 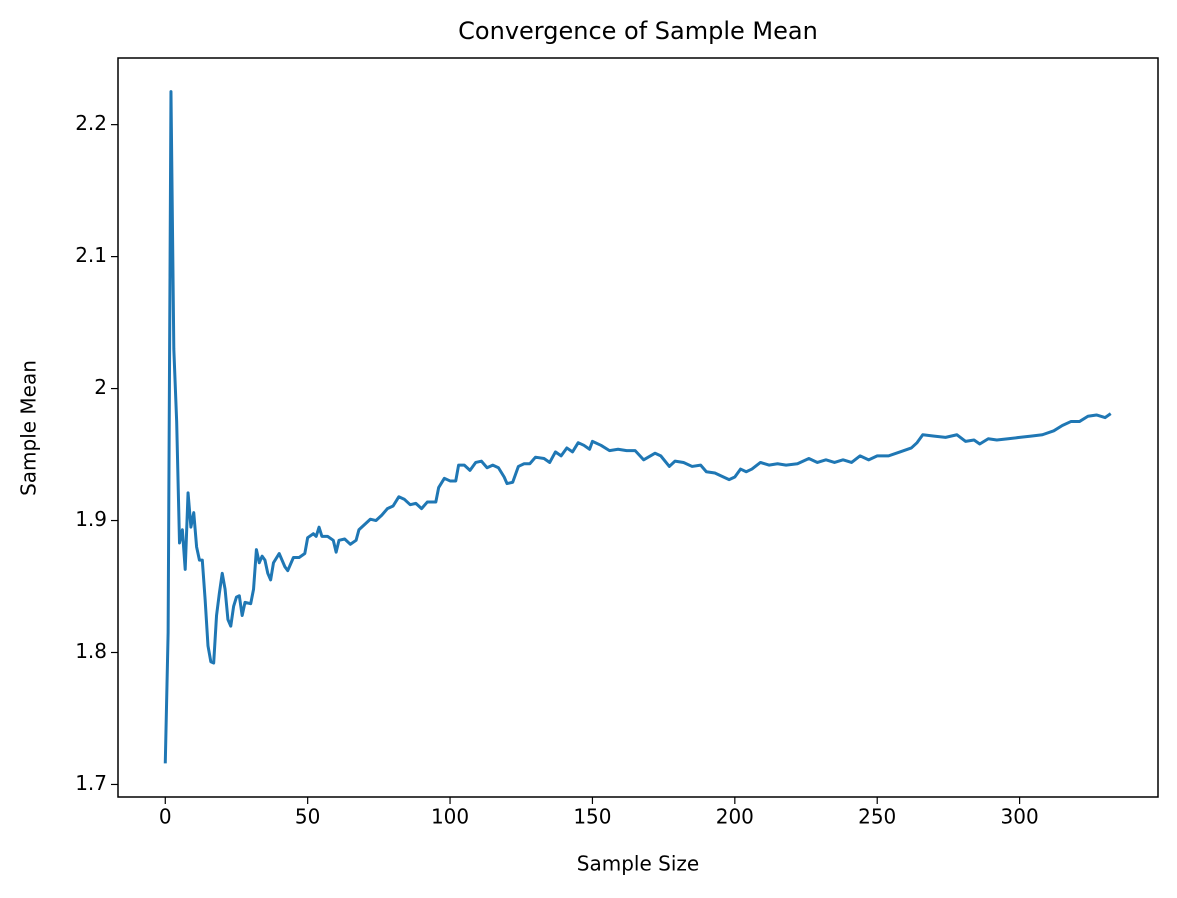 What do you see at coordinates (91, 123) in the screenshot?
I see `y-tick-label: 2.2` at bounding box center [91, 123].